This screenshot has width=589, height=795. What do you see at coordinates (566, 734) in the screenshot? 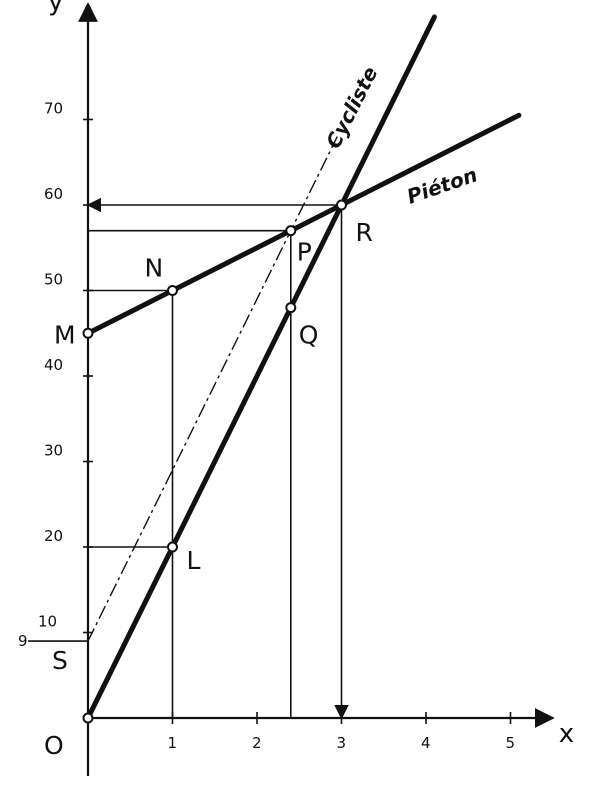
I see `x-axis-title: x` at bounding box center [566, 734].